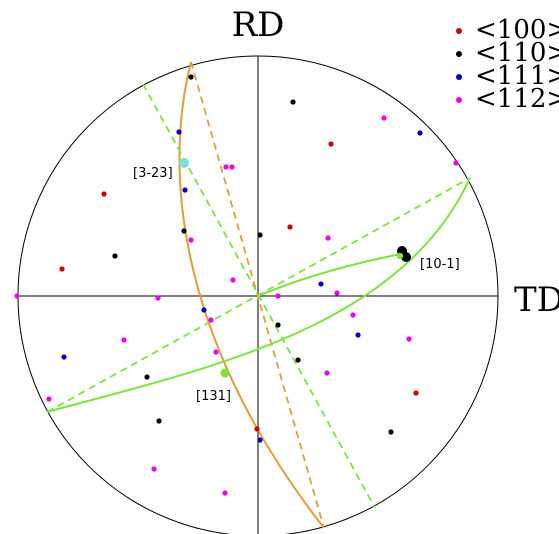  I want to click on legend: <100> <110> <111> <112>, so click(507, 64).